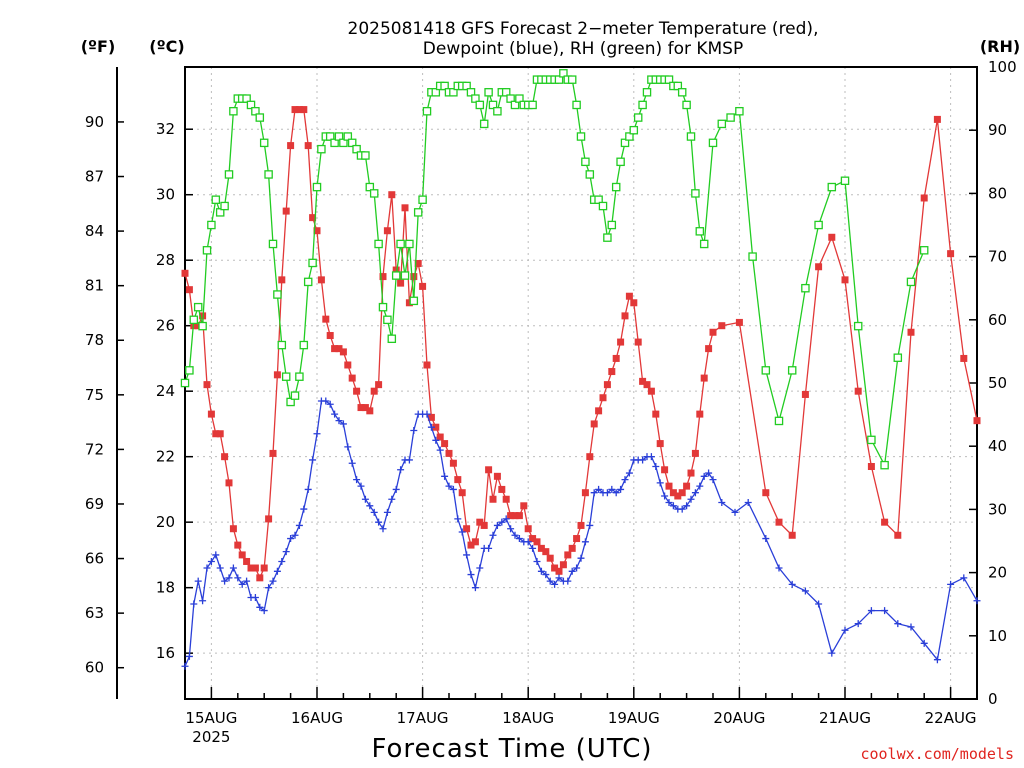  I want to click on rh-tick-label: 80, so click(997, 193).